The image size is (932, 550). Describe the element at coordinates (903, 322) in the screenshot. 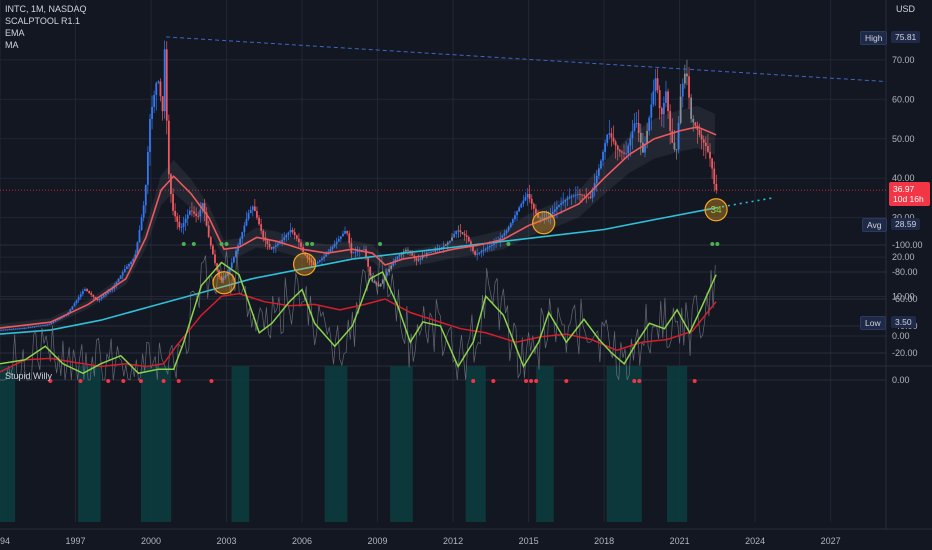

I see `low-marker-value: 3.50` at that location.